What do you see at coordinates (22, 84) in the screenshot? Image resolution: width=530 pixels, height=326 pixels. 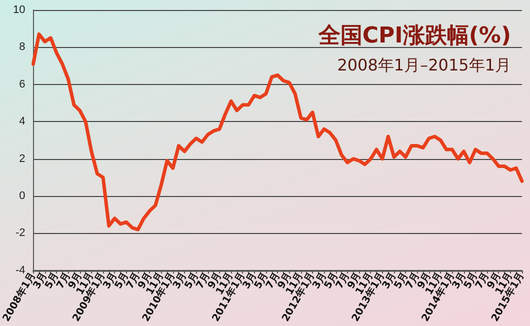 I see `y-tick-label: 6` at bounding box center [22, 84].